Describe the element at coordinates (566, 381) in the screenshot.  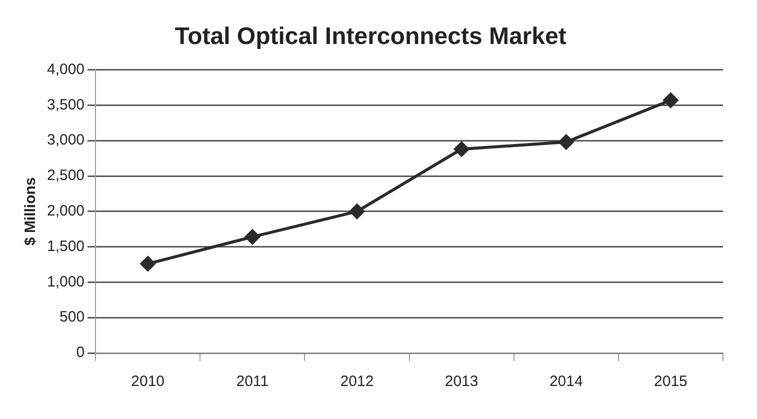
I see `x-tick-label: 2014` at that location.